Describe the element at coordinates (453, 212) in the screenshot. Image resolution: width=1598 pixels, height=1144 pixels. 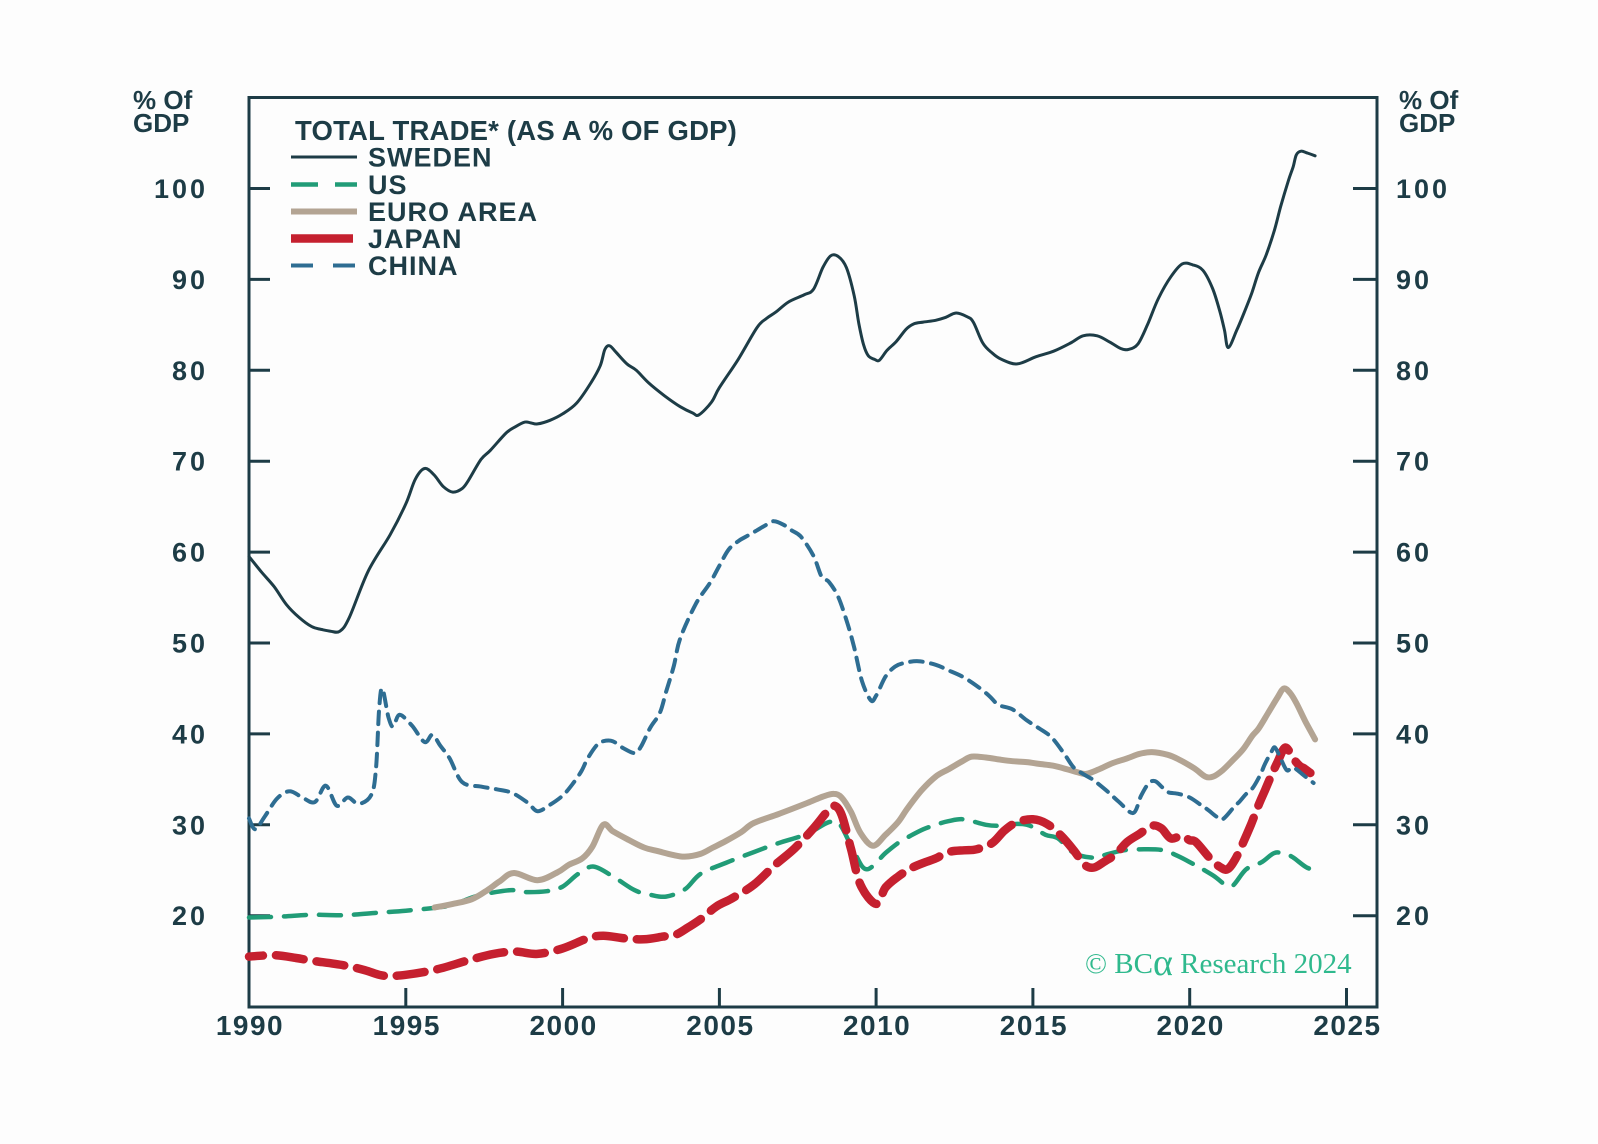
I see `svg-text: EURO AREA` at that location.